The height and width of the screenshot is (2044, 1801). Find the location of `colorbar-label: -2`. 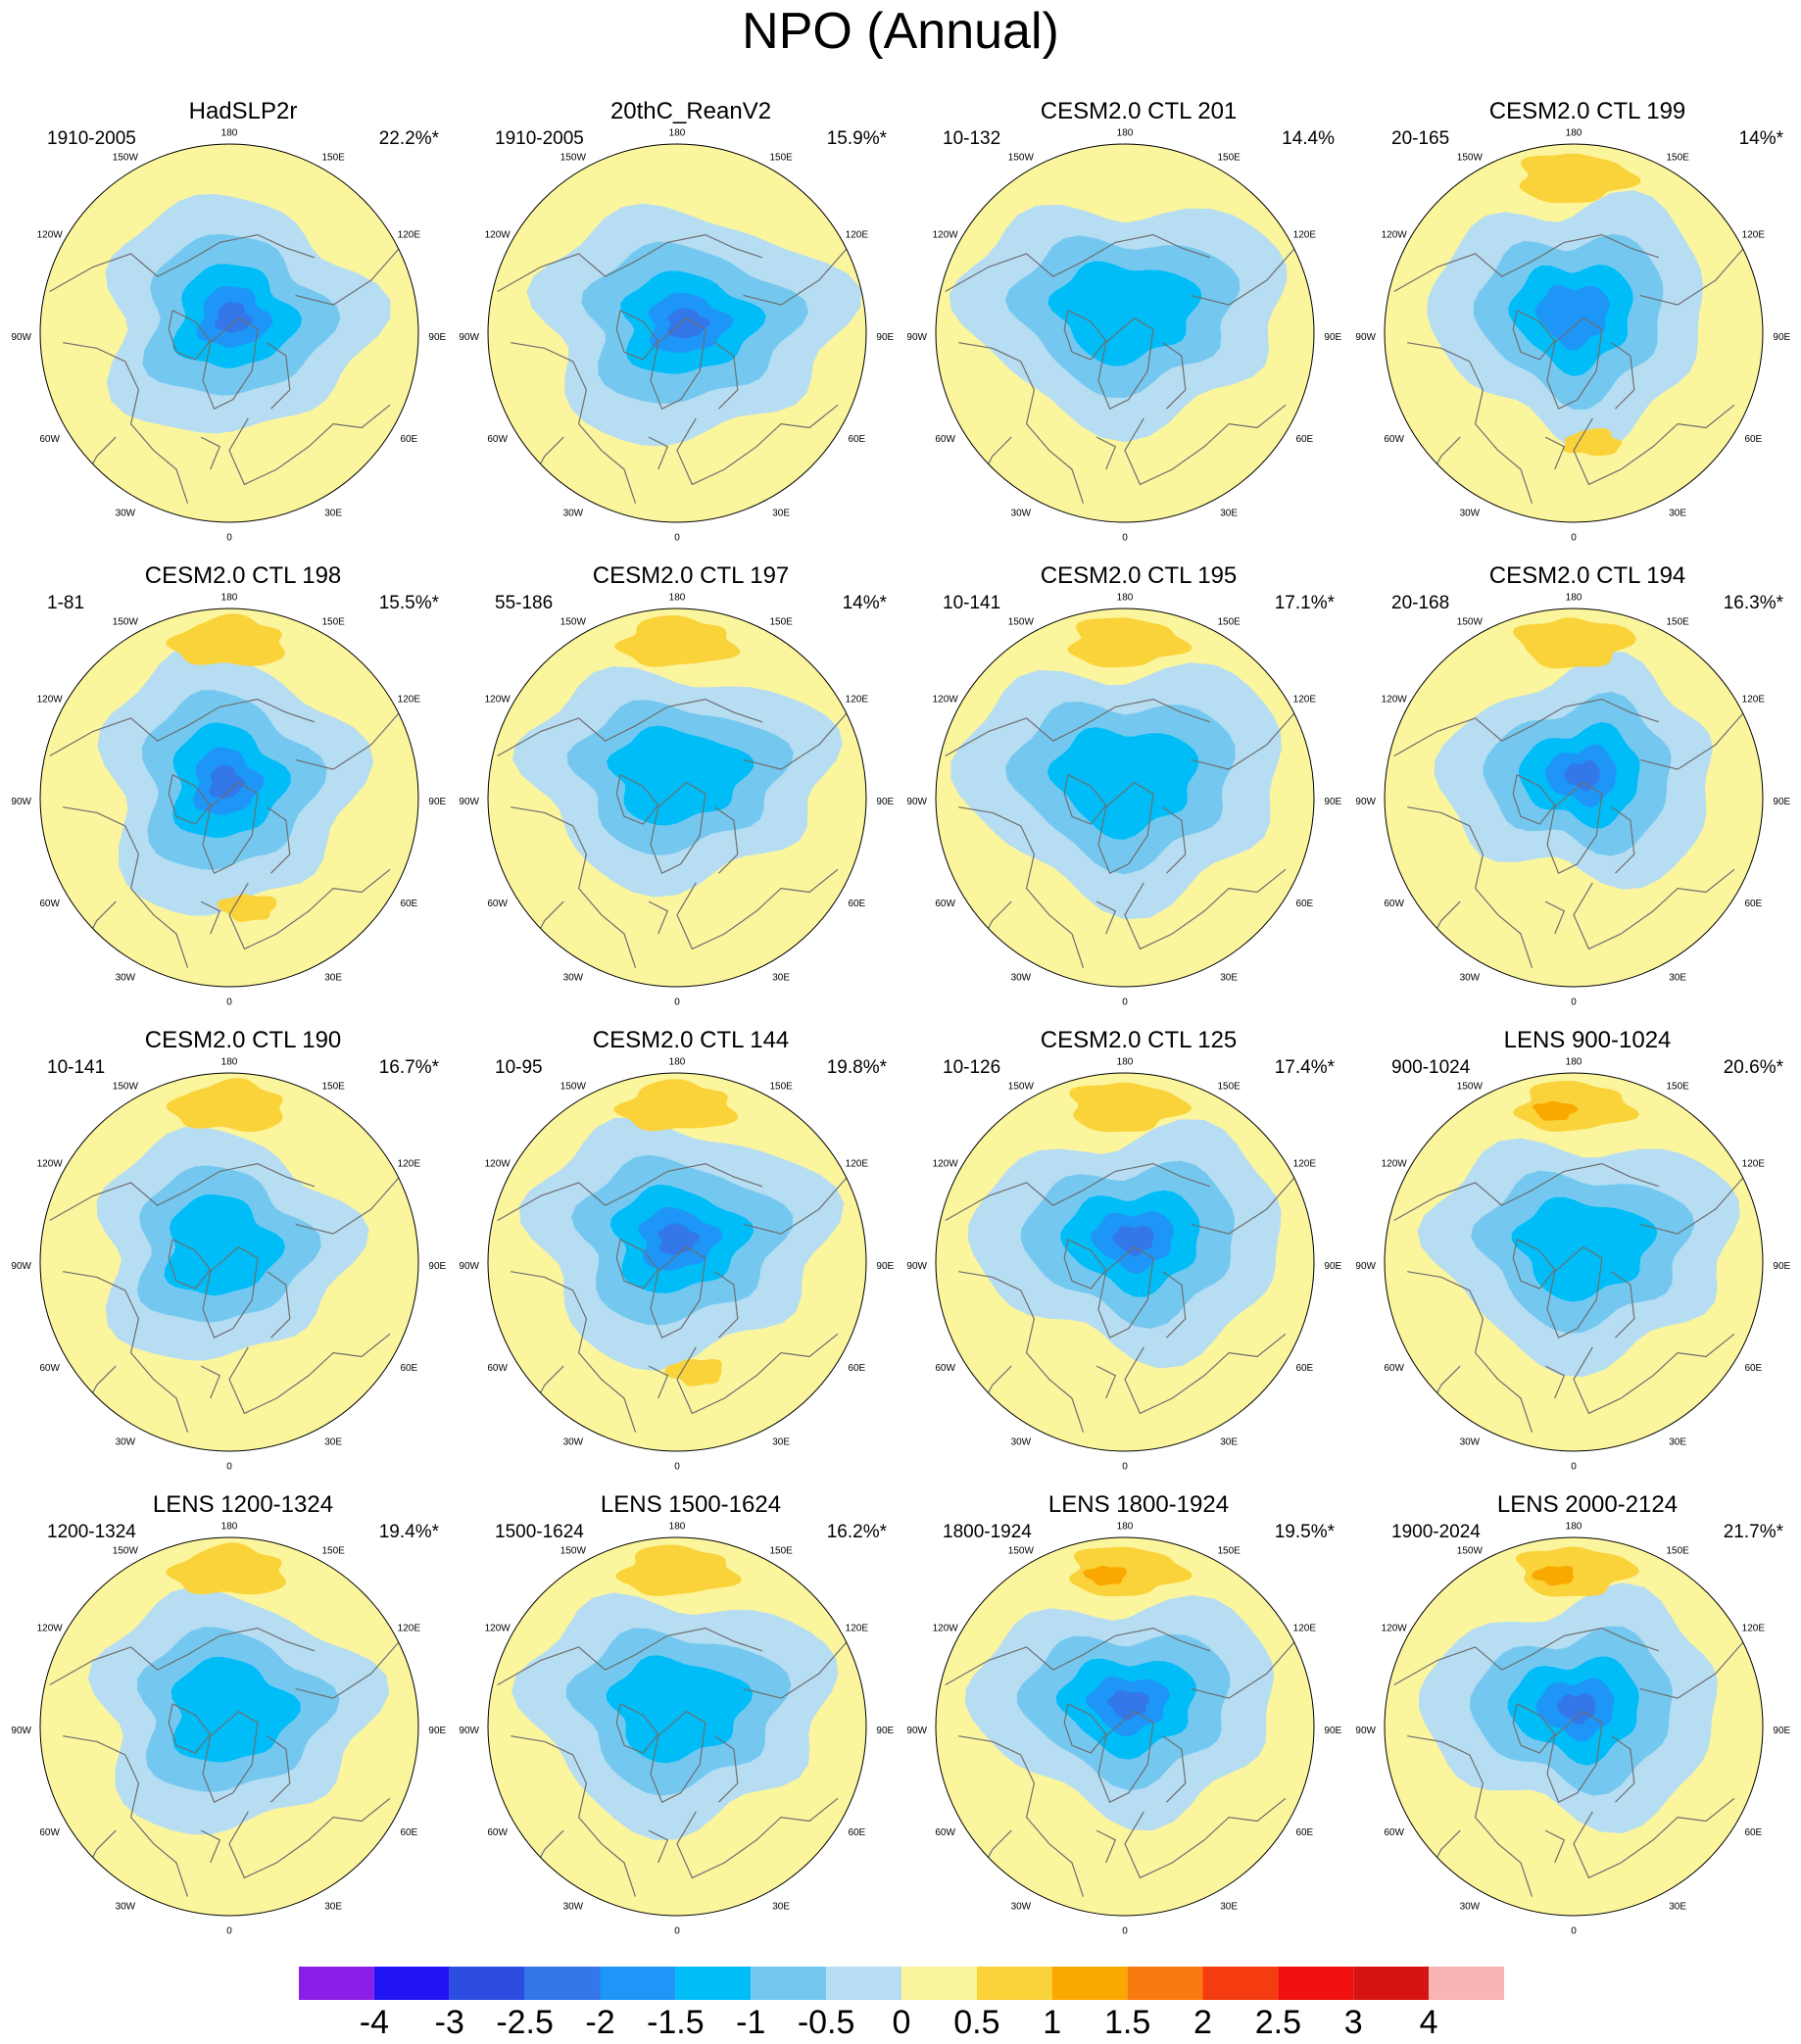

colorbar-label: -2 is located at coordinates (600, 2023).